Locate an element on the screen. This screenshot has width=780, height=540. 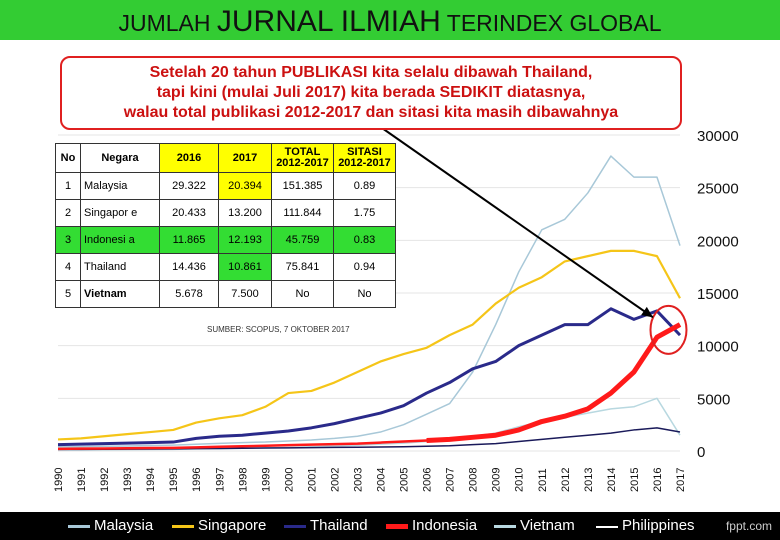
y-tick-label: 20000 is located at coordinates (718, 241).